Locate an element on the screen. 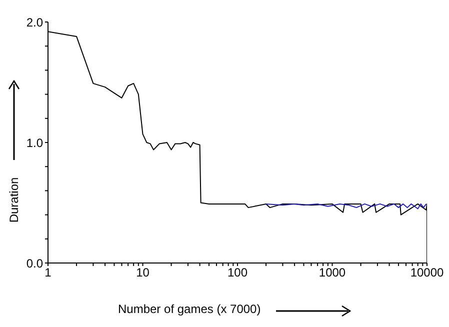  x-tick-label: 100 is located at coordinates (237, 273).